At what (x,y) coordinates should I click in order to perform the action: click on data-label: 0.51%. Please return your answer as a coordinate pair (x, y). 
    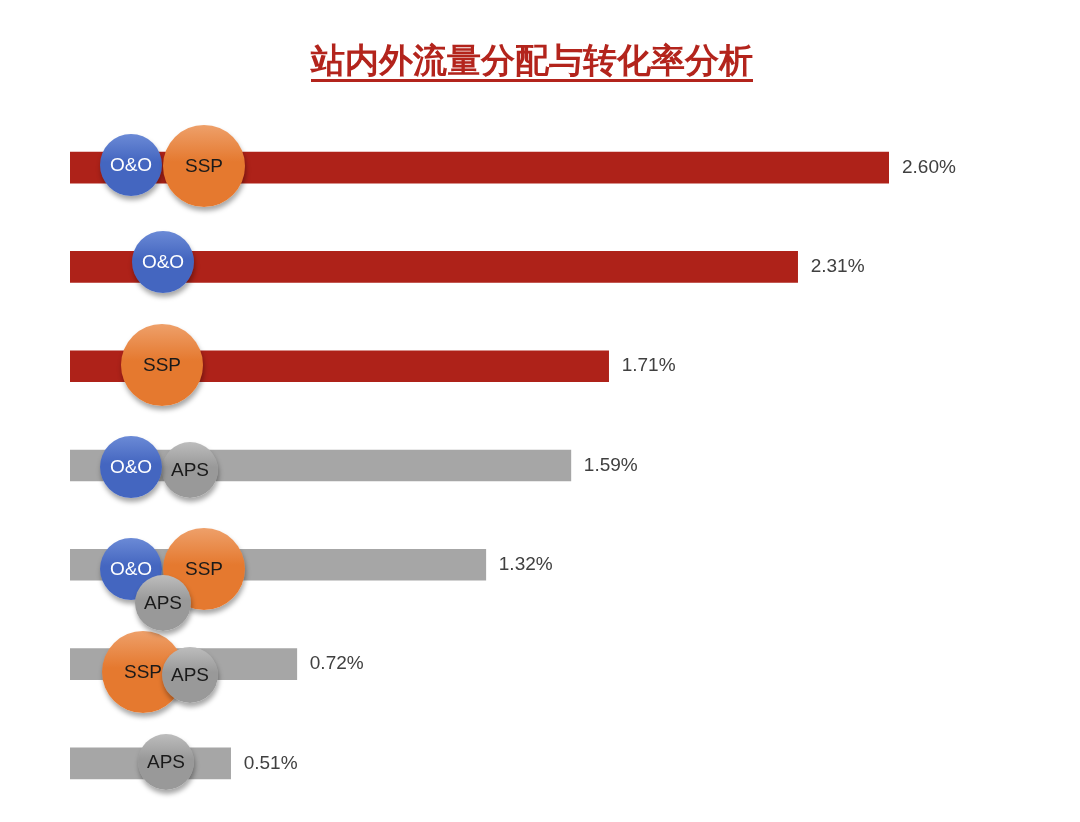
    Looking at the image, I should click on (270, 762).